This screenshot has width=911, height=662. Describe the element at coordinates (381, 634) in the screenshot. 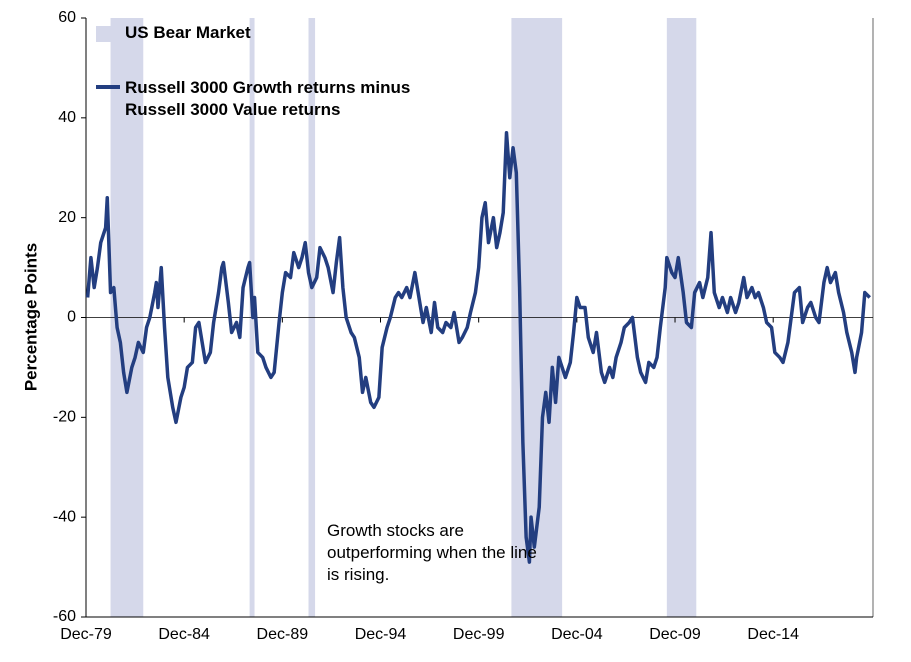

I see `x-tick-label: Dec-94` at that location.